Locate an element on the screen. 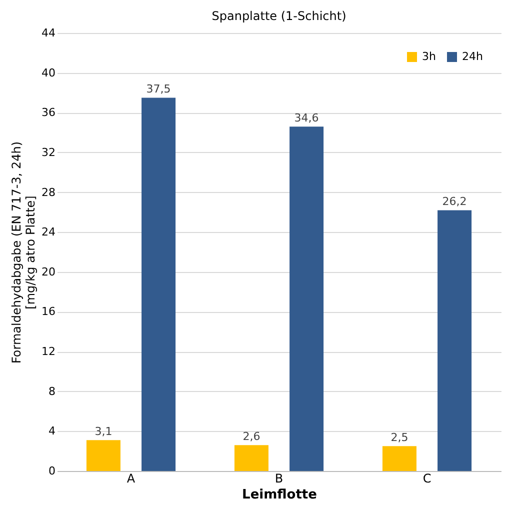  data-label: 34,6 is located at coordinates (306, 118).